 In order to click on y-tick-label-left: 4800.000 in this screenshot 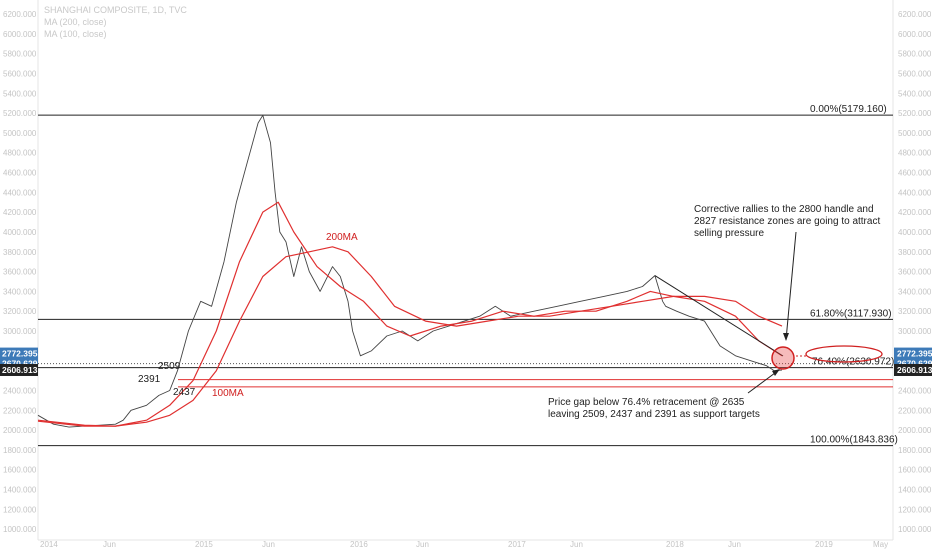, I will do `click(20, 153)`.